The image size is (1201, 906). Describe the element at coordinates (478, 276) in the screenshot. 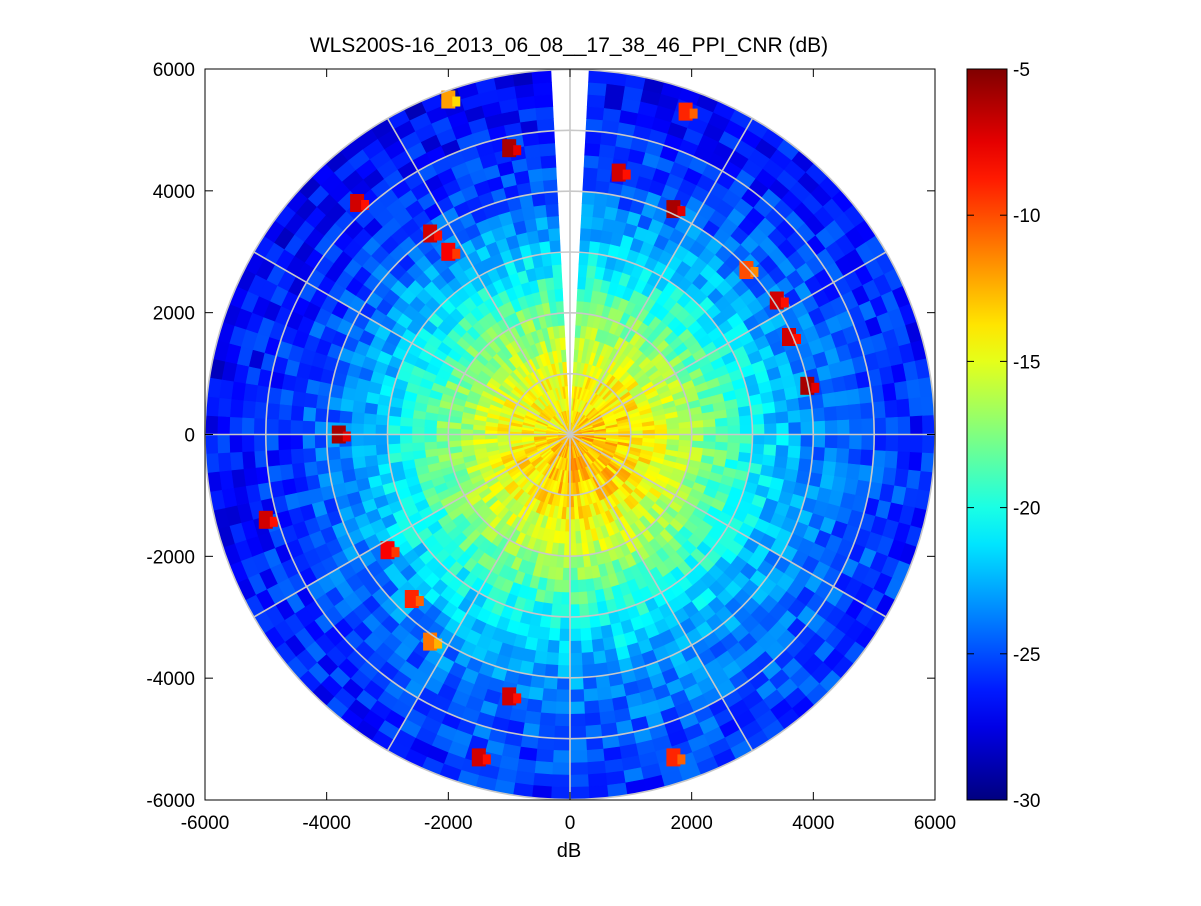

I see `radial-line` at that location.